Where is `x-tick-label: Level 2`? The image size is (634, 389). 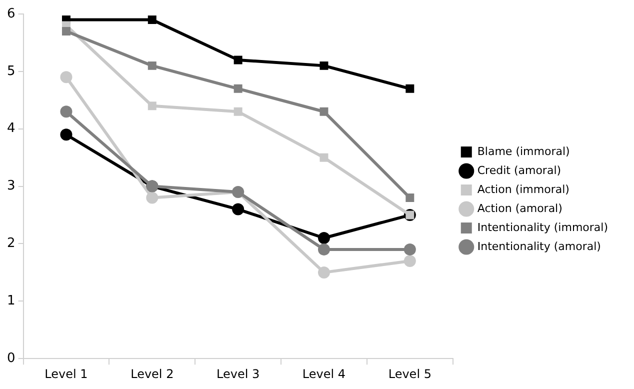
x-tick-label: Level 2 is located at coordinates (152, 373).